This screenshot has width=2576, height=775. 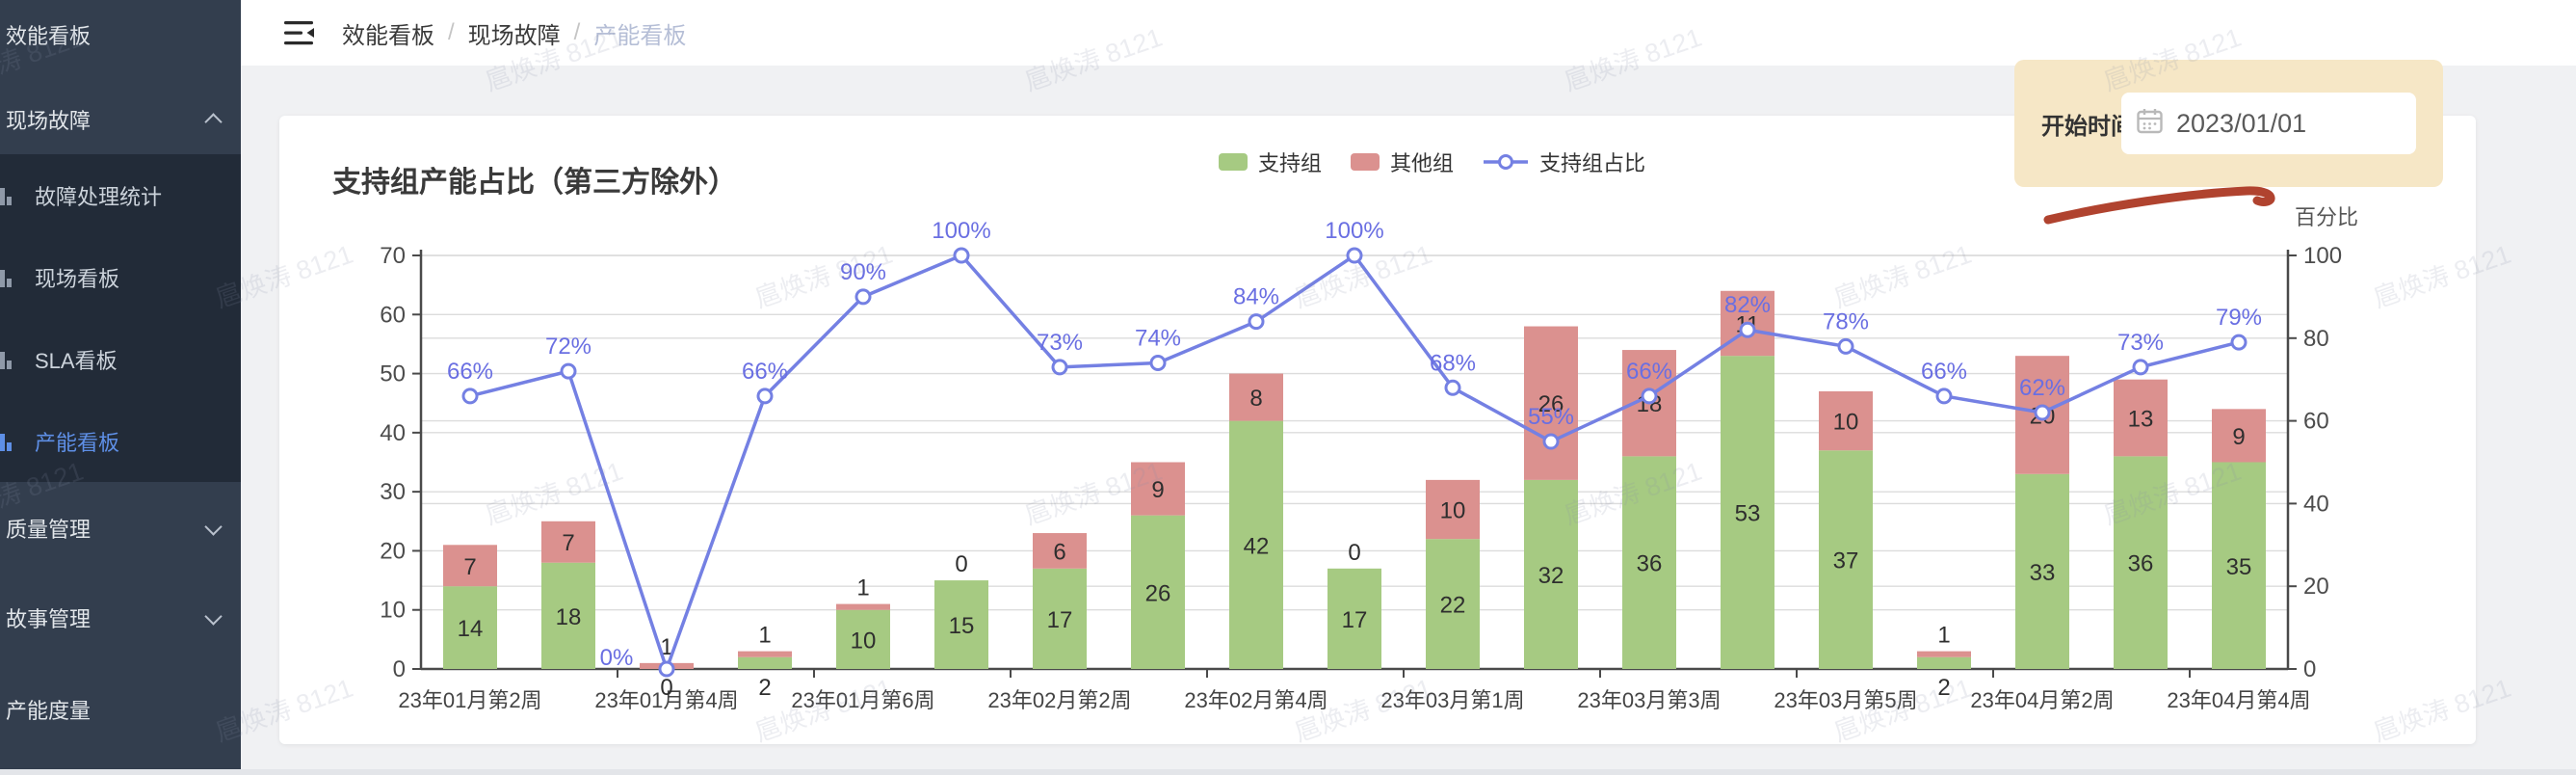 I want to click on bar-value-label-others: 6, so click(x=1059, y=552).